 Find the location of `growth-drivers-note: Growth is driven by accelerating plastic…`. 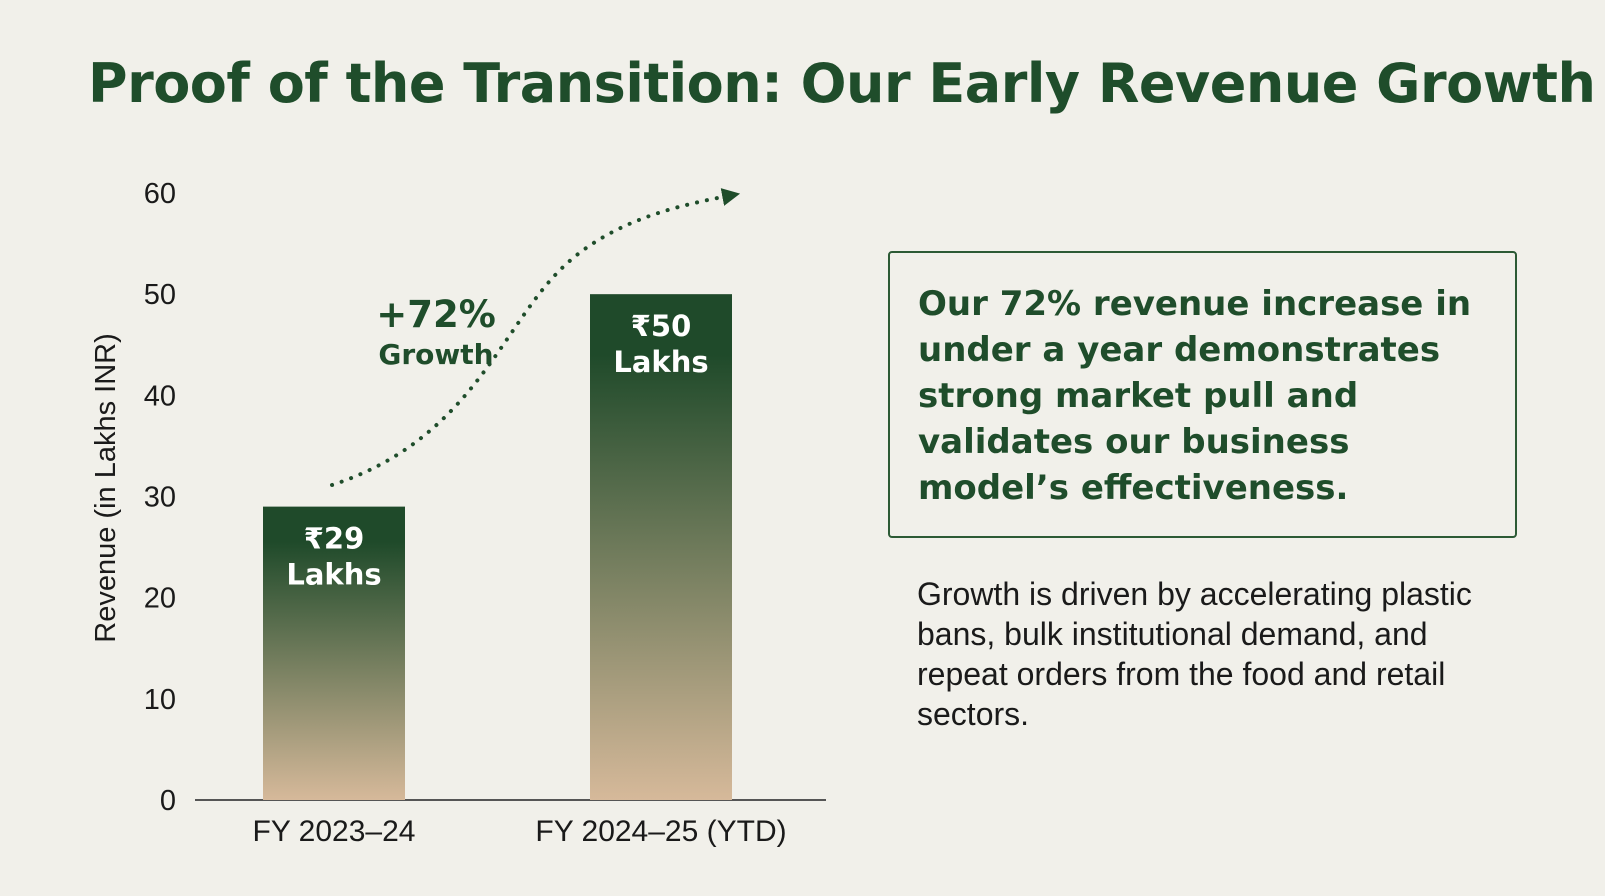

growth-drivers-note: Growth is driven by accelerating plastic… is located at coordinates (1194, 654).